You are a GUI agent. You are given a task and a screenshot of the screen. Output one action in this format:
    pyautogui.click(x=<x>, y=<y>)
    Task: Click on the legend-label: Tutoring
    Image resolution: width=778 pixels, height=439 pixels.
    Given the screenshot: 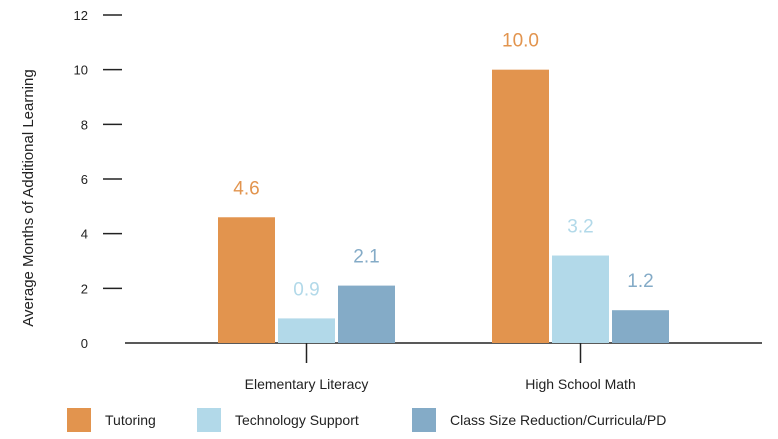 What is the action you would take?
    pyautogui.click(x=130, y=420)
    